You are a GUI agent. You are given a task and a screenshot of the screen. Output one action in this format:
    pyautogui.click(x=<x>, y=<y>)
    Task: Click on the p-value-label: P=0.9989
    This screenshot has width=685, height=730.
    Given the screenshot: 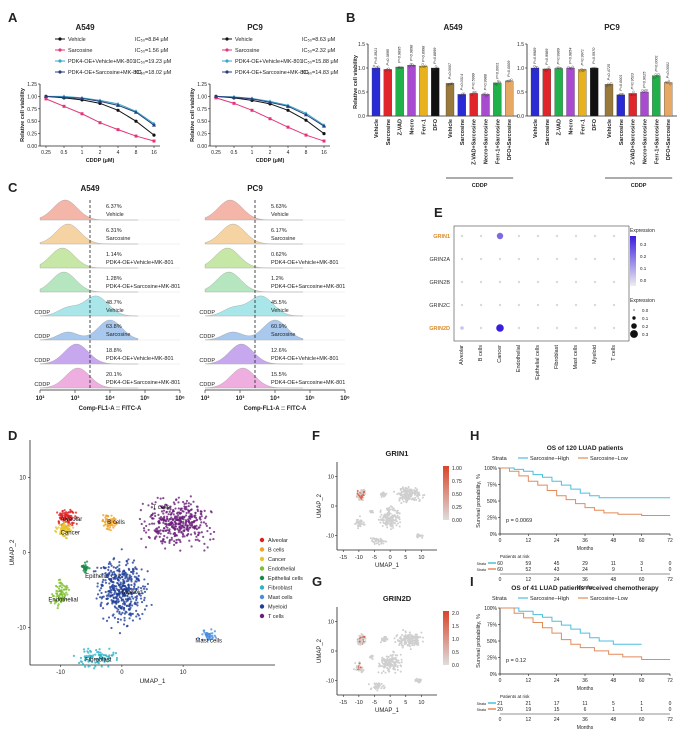 What is the action you would take?
    pyautogui.click(x=559, y=55)
    